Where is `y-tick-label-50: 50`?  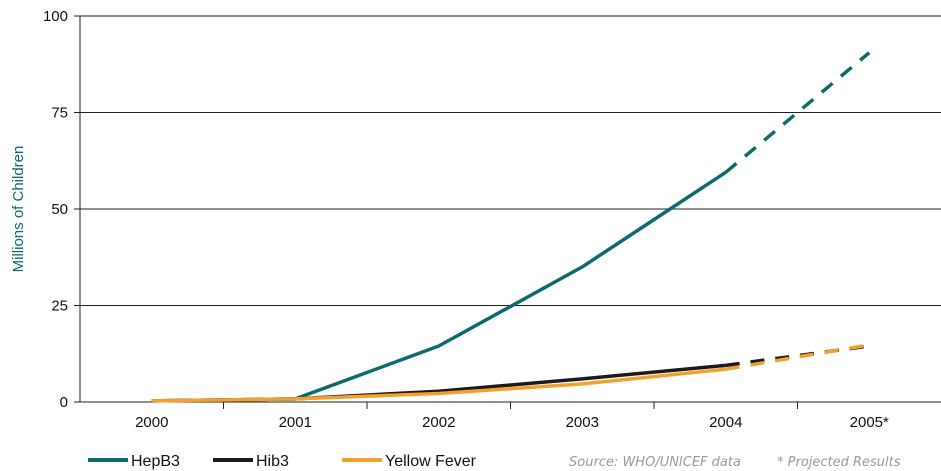
y-tick-label-50: 50 is located at coordinates (59, 209).